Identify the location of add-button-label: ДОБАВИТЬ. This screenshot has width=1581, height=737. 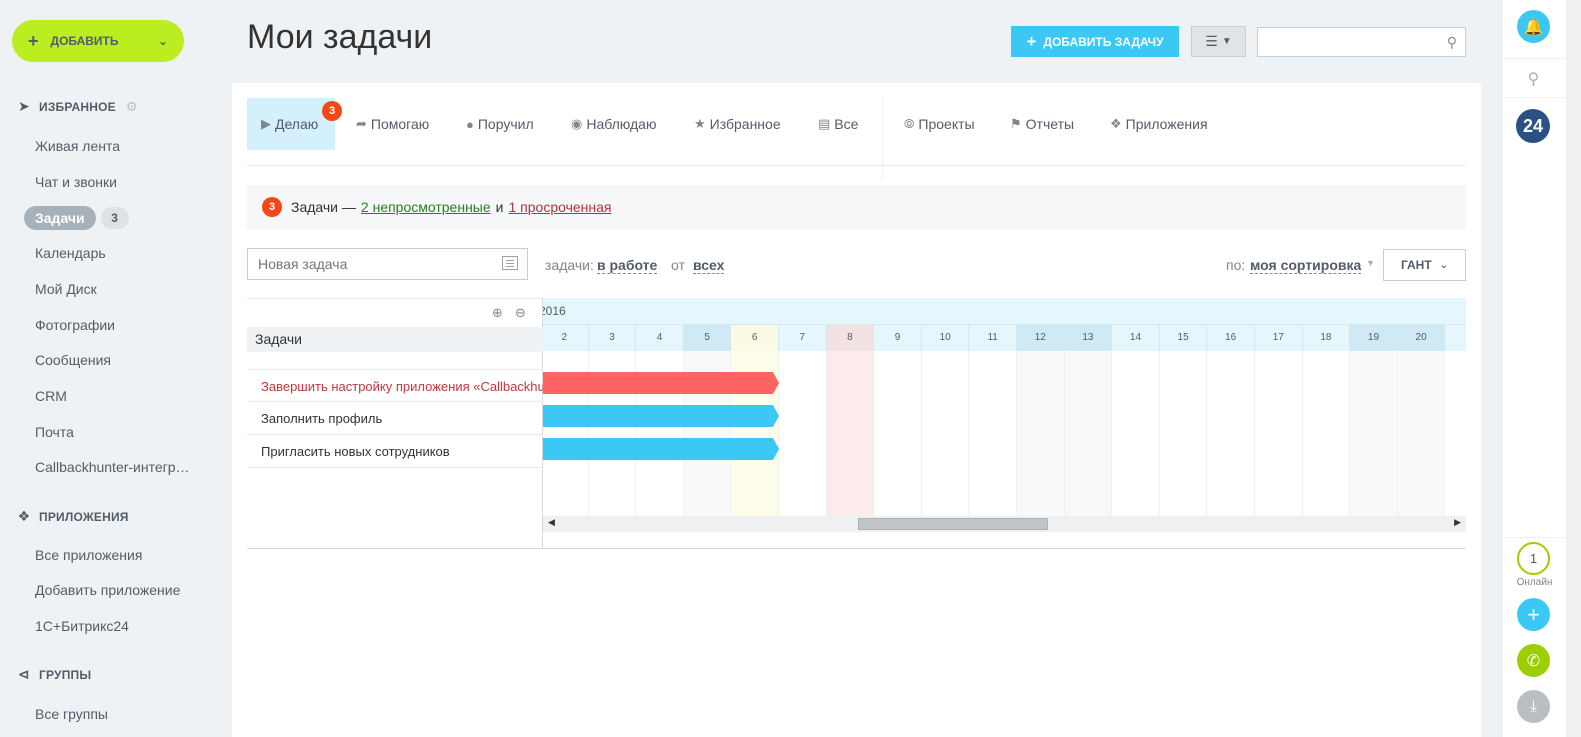
(84, 41).